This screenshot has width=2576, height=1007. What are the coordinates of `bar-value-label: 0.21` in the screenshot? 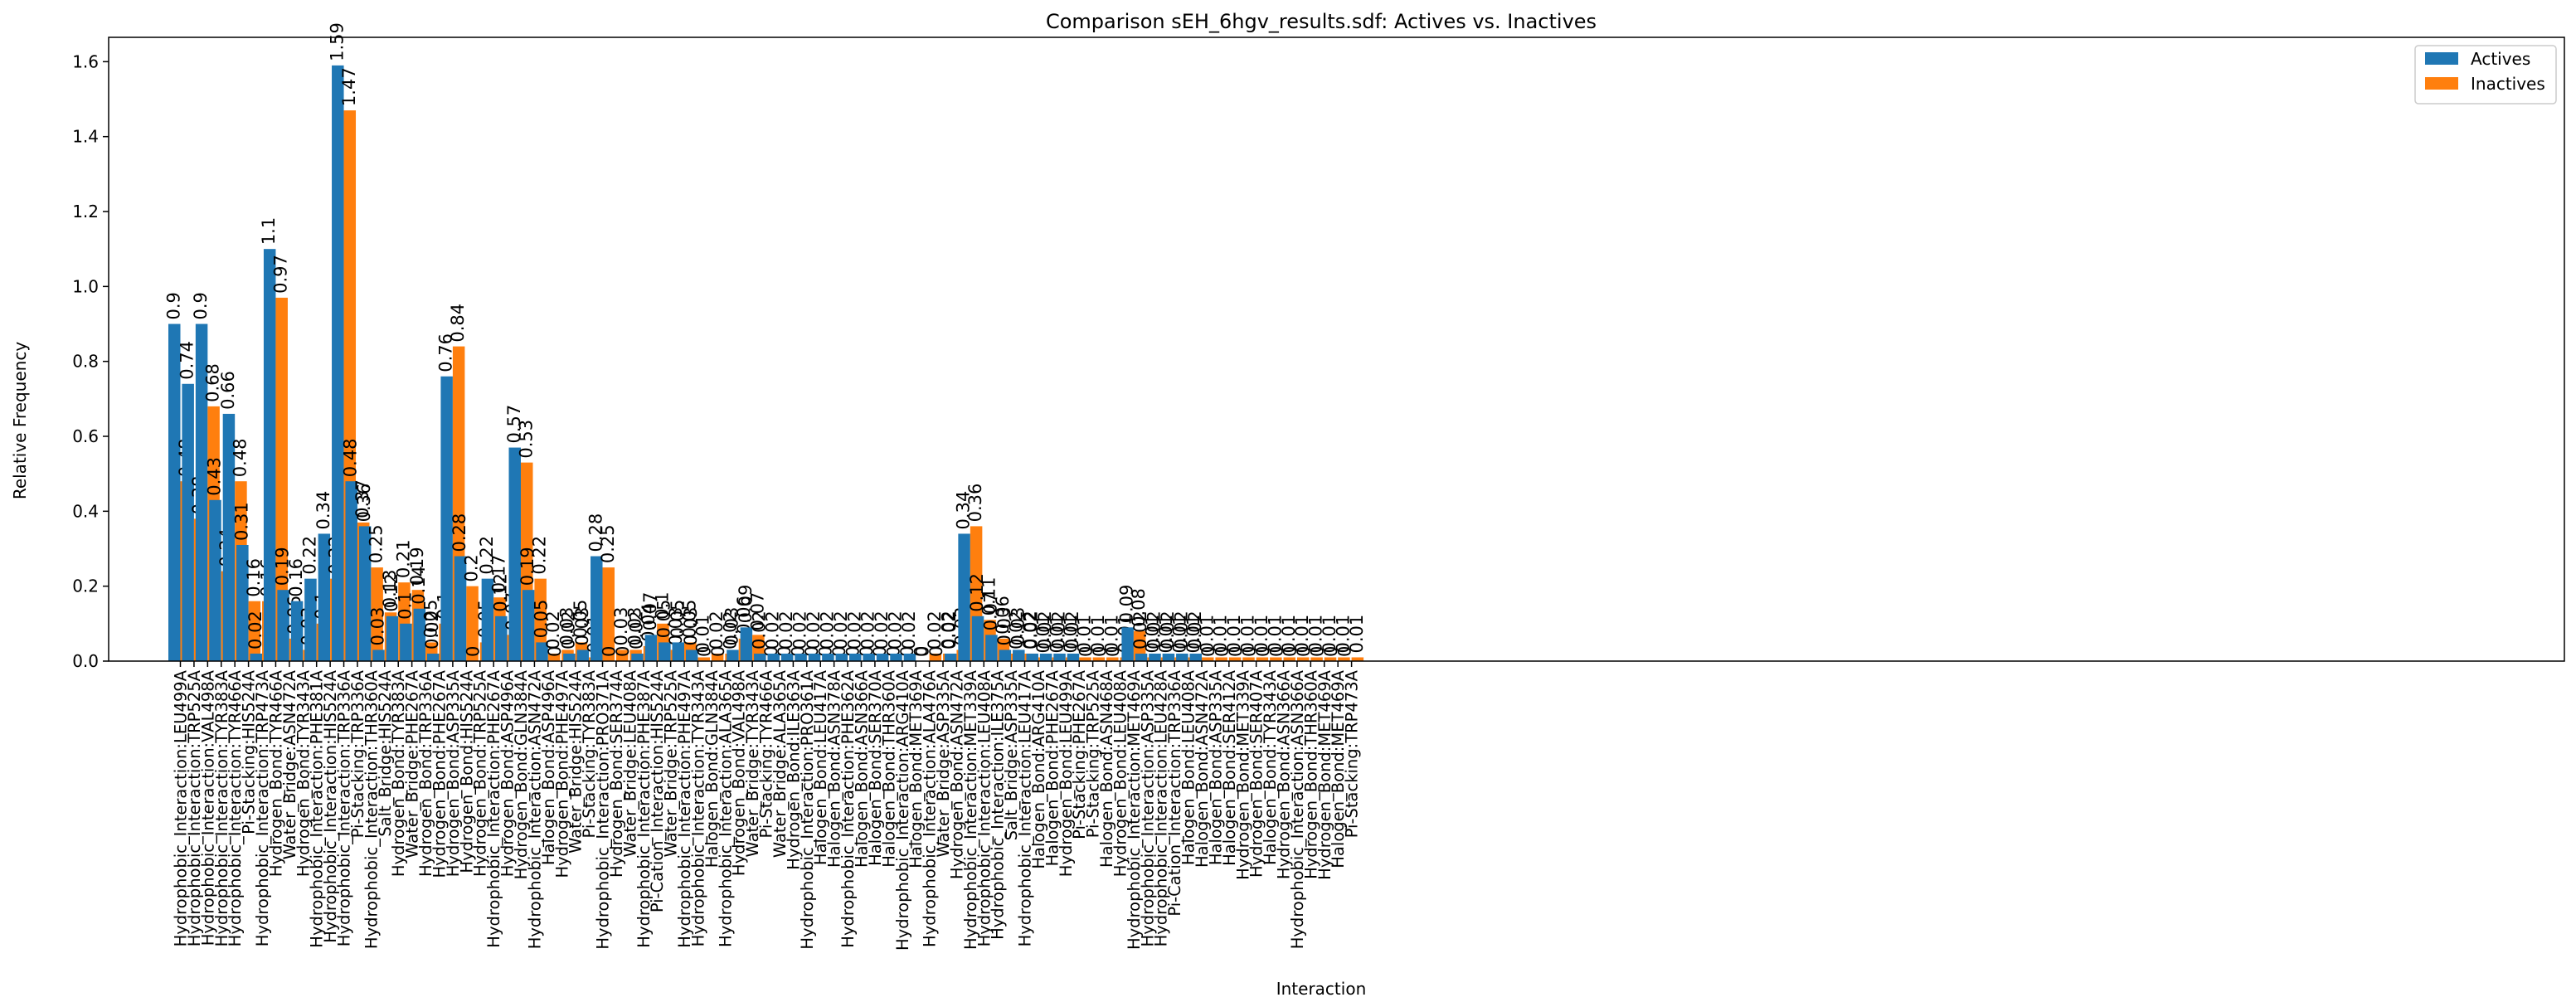 It's located at (403, 558).